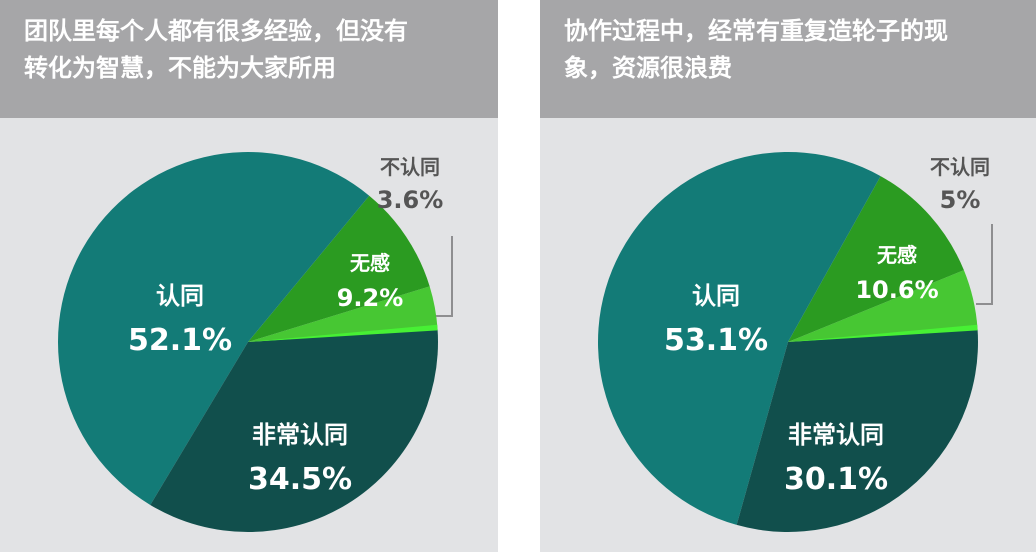  What do you see at coordinates (370, 298) in the screenshot?
I see `slice-value-label: 9.2%` at bounding box center [370, 298].